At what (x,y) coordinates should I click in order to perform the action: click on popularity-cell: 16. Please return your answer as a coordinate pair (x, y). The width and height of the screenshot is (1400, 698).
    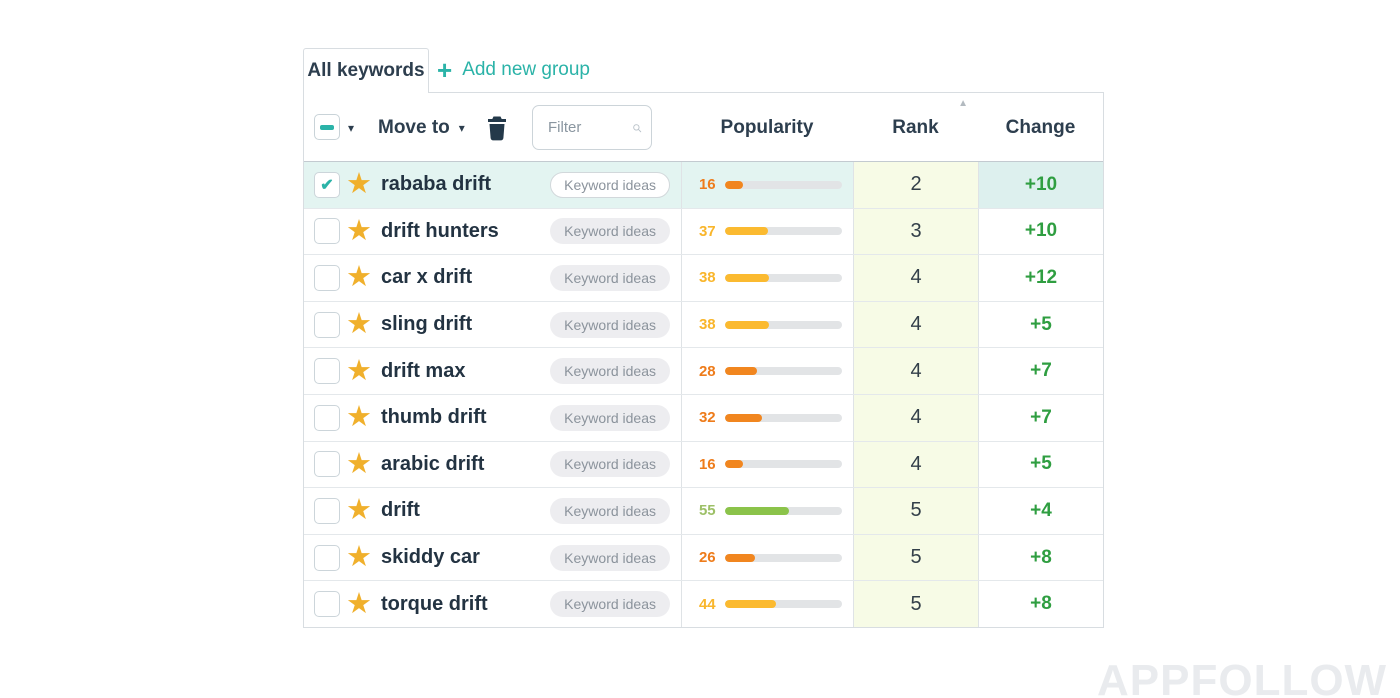
    Looking at the image, I should click on (767, 185).